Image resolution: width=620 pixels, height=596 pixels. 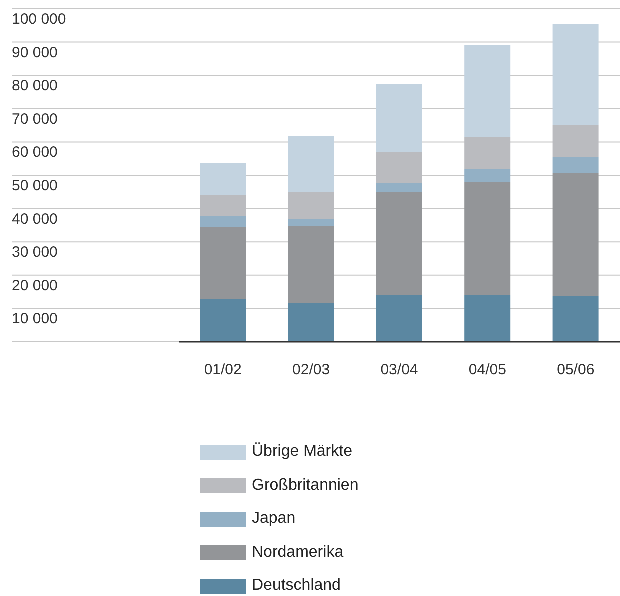 I want to click on x-tick-label: 01/02, so click(x=223, y=370).